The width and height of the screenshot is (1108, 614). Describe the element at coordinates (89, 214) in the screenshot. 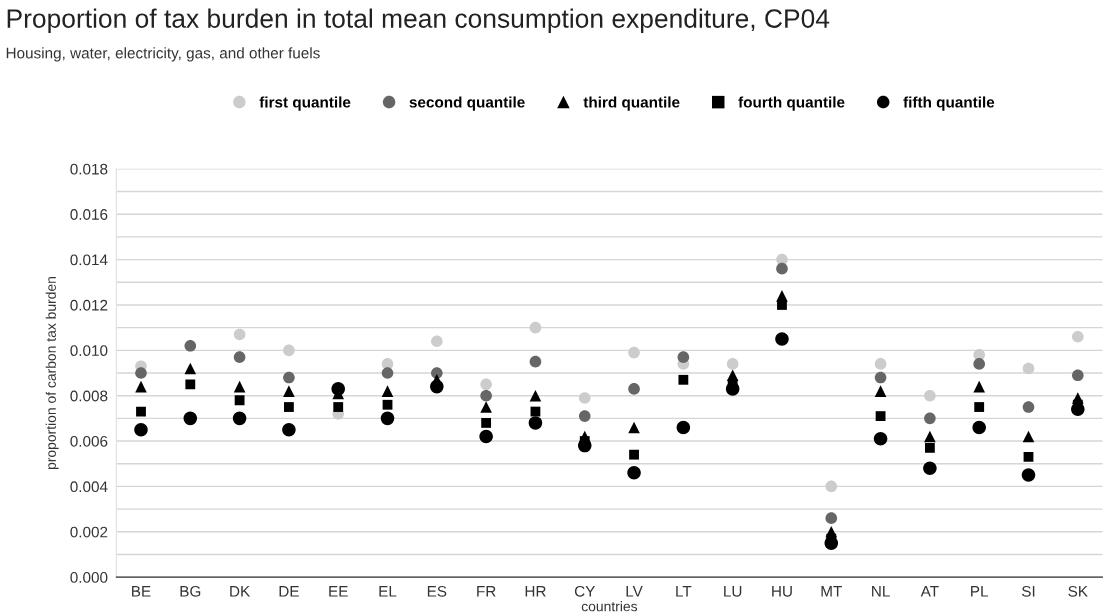

I see `y-tick-label: 0.016` at that location.